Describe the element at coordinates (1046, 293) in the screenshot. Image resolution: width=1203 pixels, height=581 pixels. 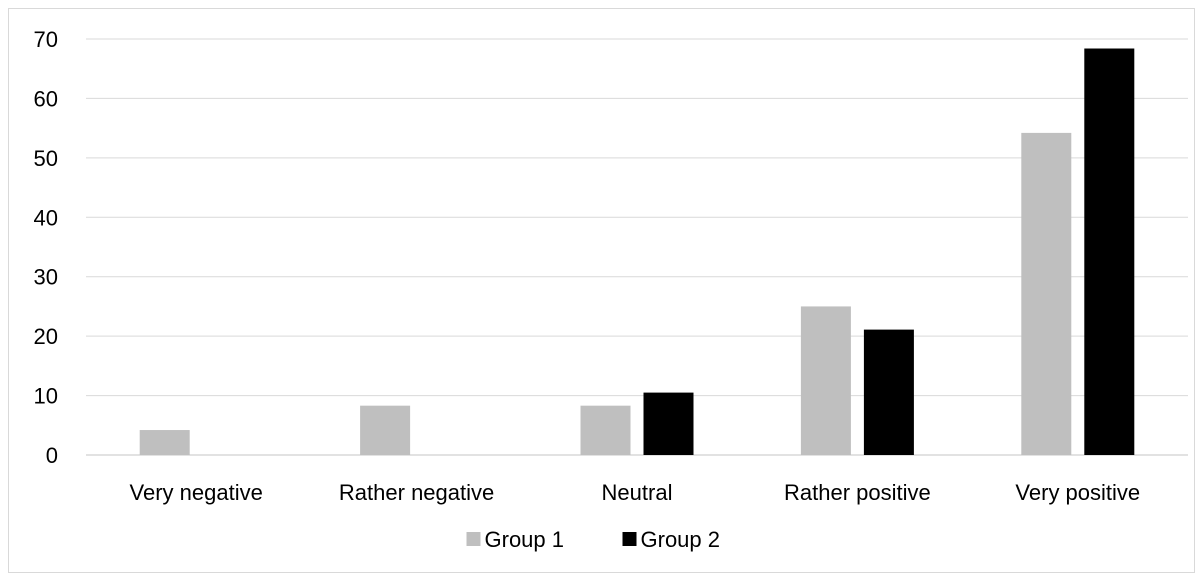
I see `bar-group-1-very-positive` at that location.